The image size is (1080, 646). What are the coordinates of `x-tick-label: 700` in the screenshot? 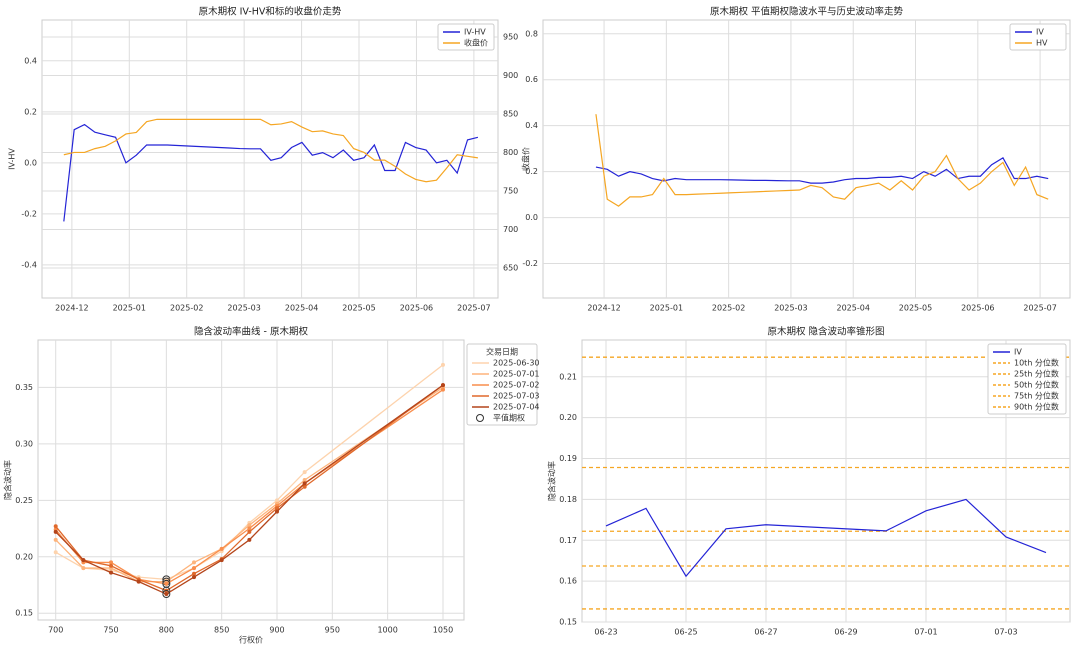 It's located at (55, 630).